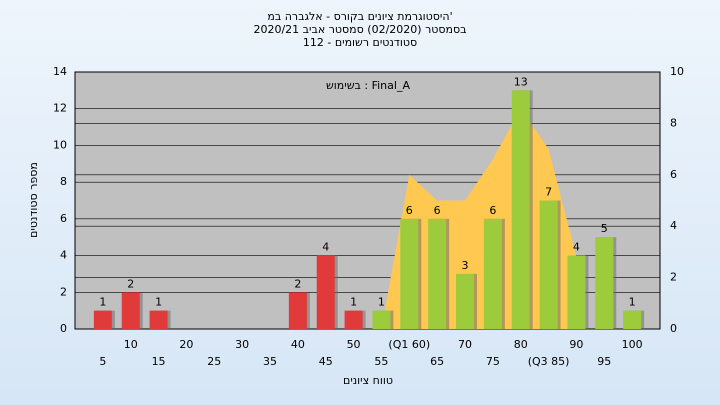 The image size is (720, 405). I want to click on x-tick-label: 50, so click(354, 344).